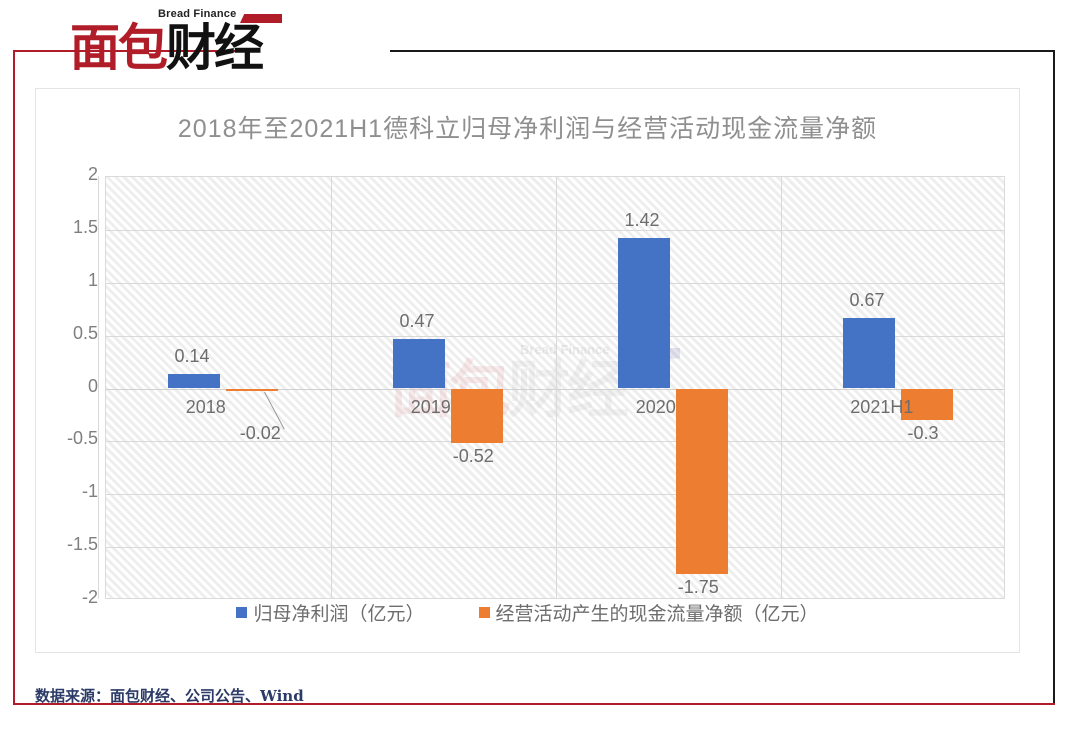 The width and height of the screenshot is (1080, 740). Describe the element at coordinates (89, 491) in the screenshot. I see `y-tick-label: -1` at that location.